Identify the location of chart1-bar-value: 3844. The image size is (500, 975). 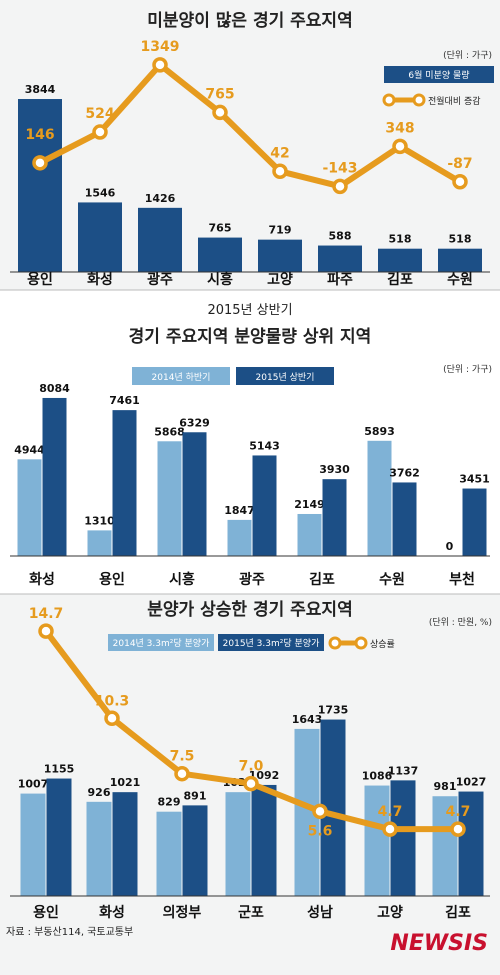
(40, 89).